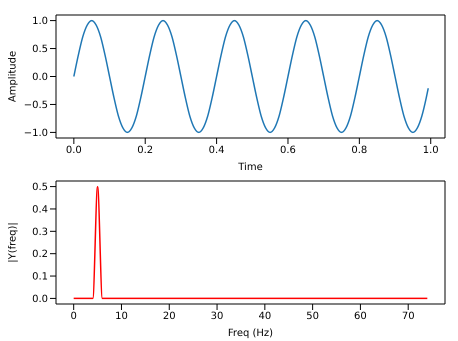 The width and height of the screenshot is (458, 341). I want to click on x-tick-label: 40, so click(265, 316).